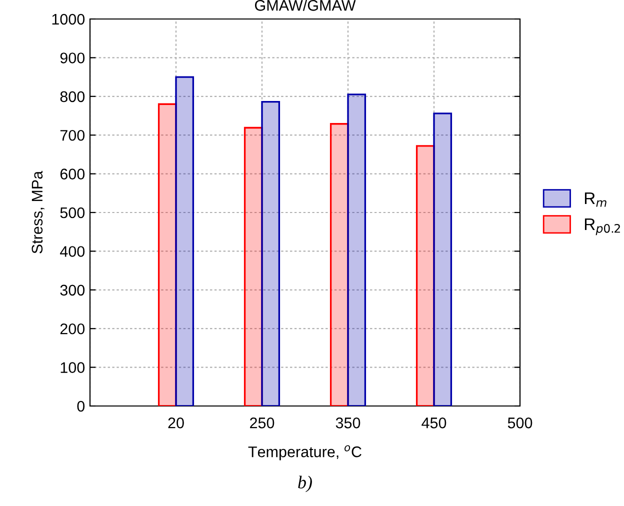 The width and height of the screenshot is (624, 506). I want to click on y-tick-label: 800, so click(72, 96).